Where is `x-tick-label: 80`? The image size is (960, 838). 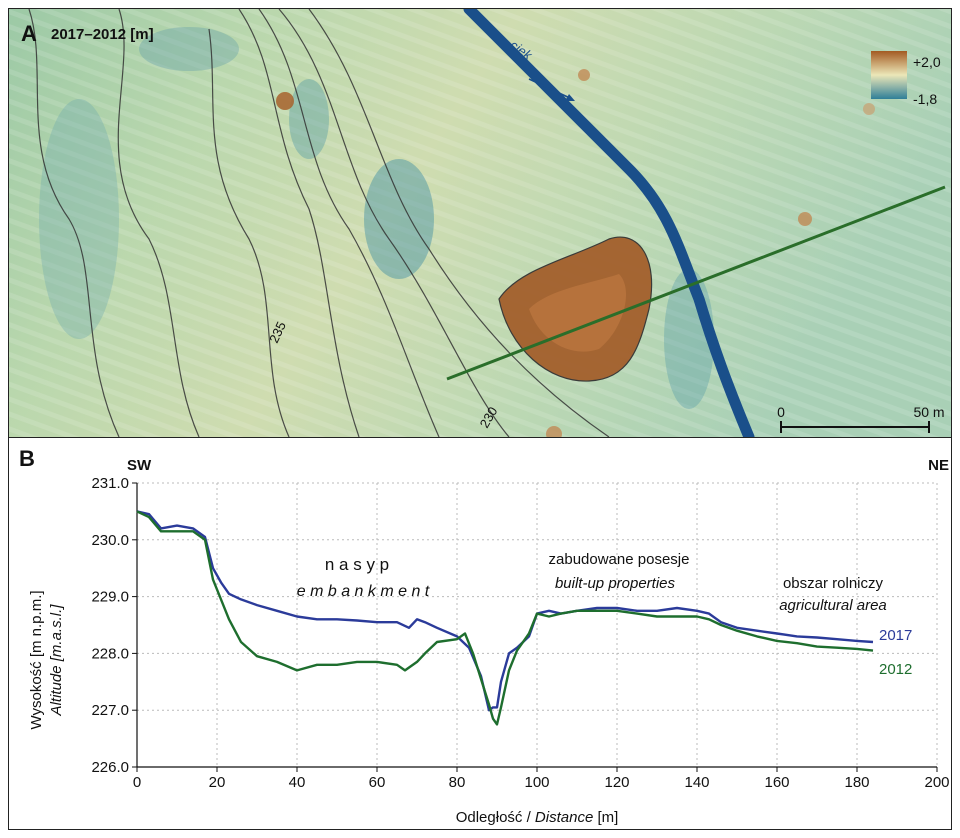
x-tick-label: 80 is located at coordinates (457, 782).